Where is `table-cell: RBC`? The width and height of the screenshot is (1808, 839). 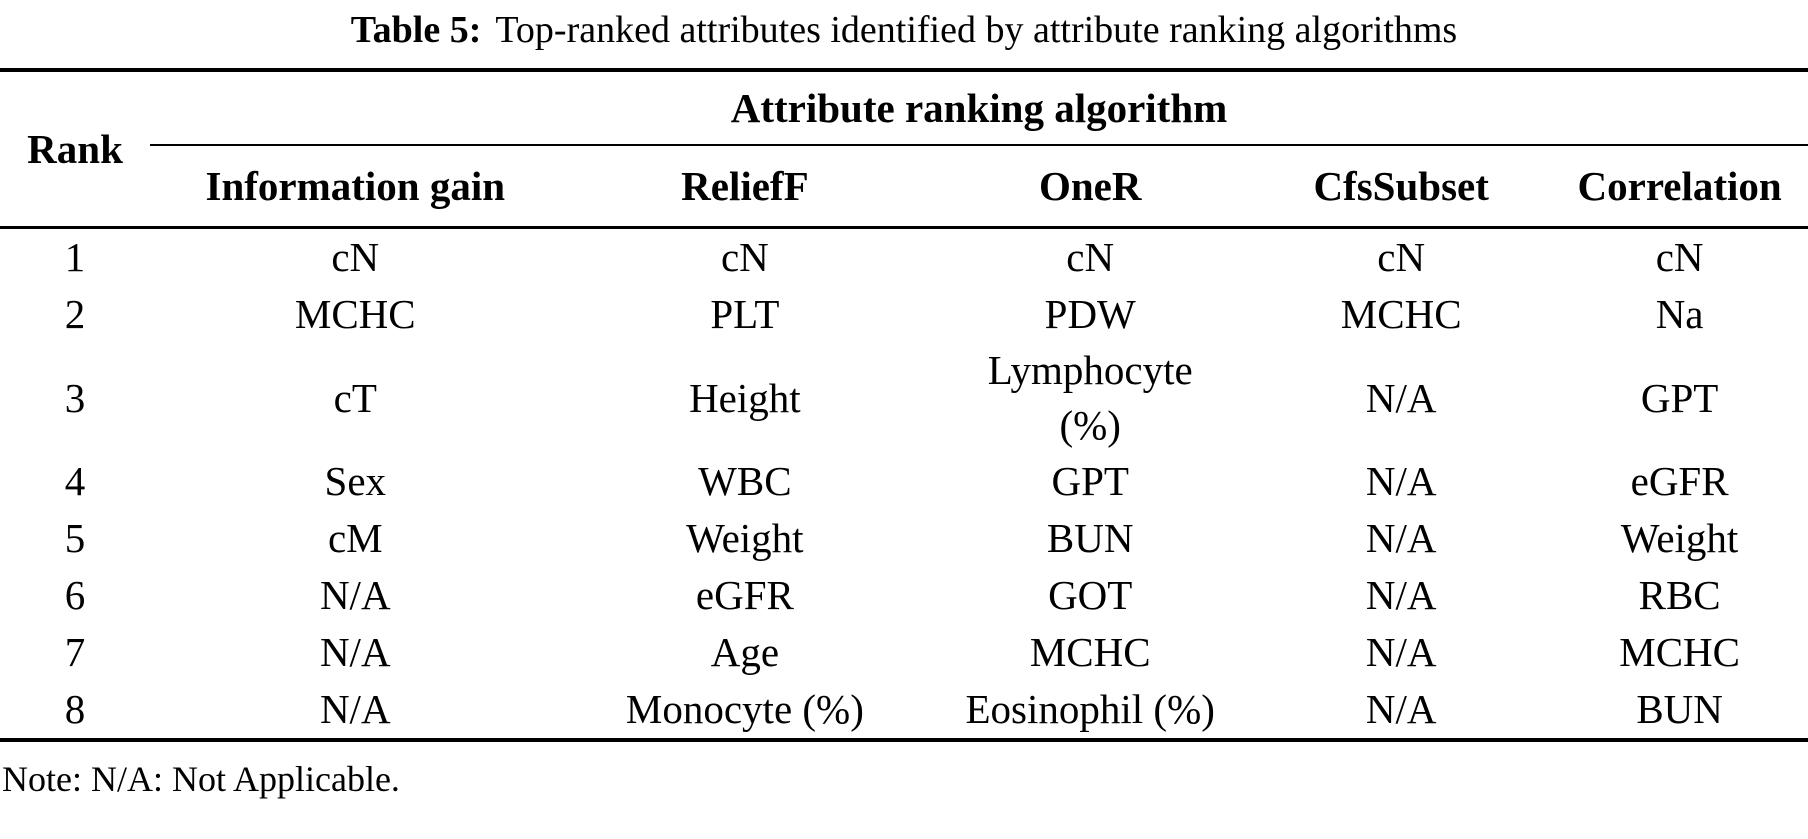 table-cell: RBC is located at coordinates (1679, 595).